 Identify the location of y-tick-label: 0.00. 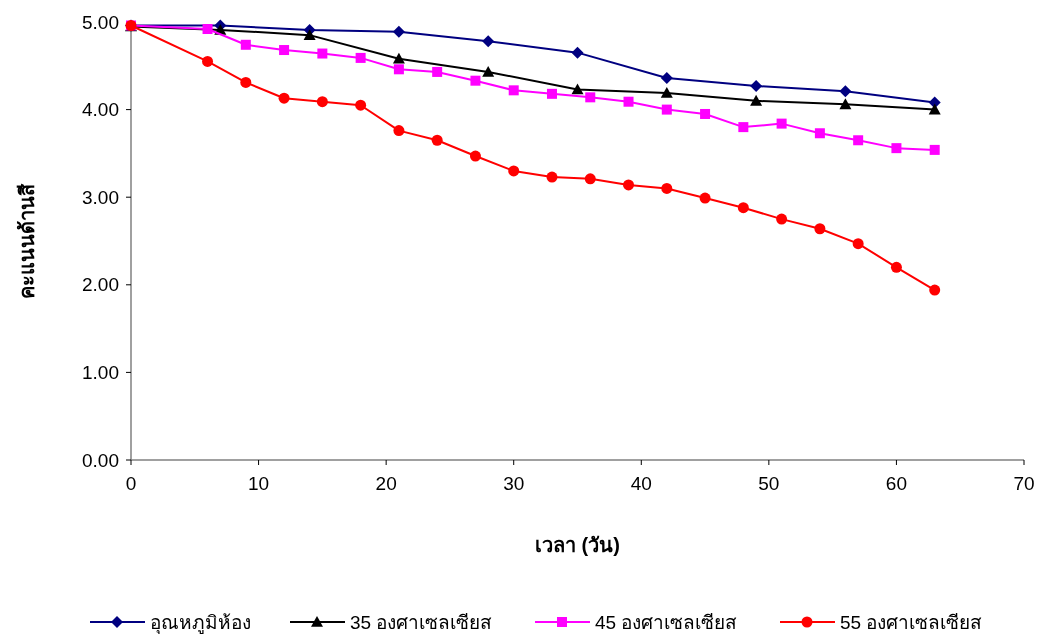
(100, 460).